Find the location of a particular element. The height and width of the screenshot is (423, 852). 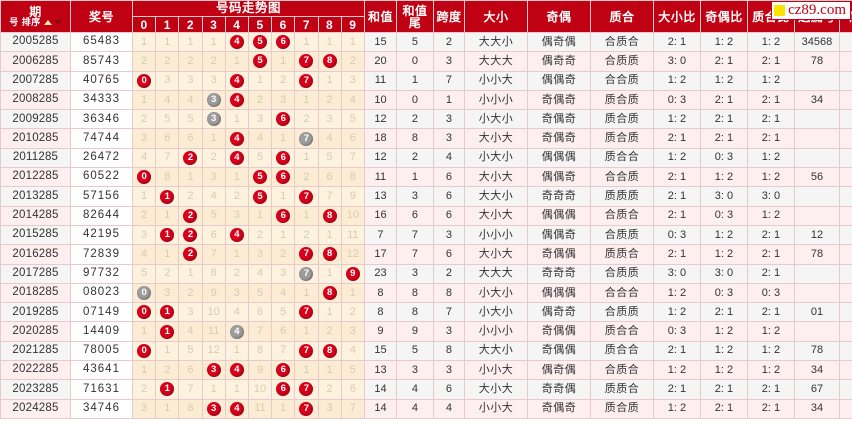

header-span: 跨度 is located at coordinates (448, 16).